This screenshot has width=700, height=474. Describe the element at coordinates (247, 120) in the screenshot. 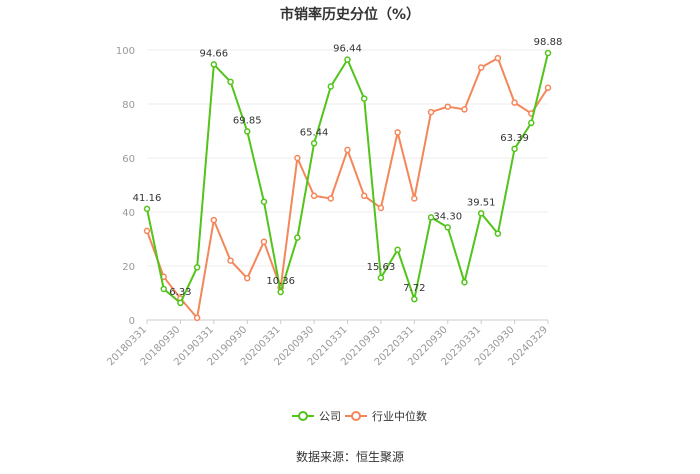

I see `data-label: 69.85` at that location.